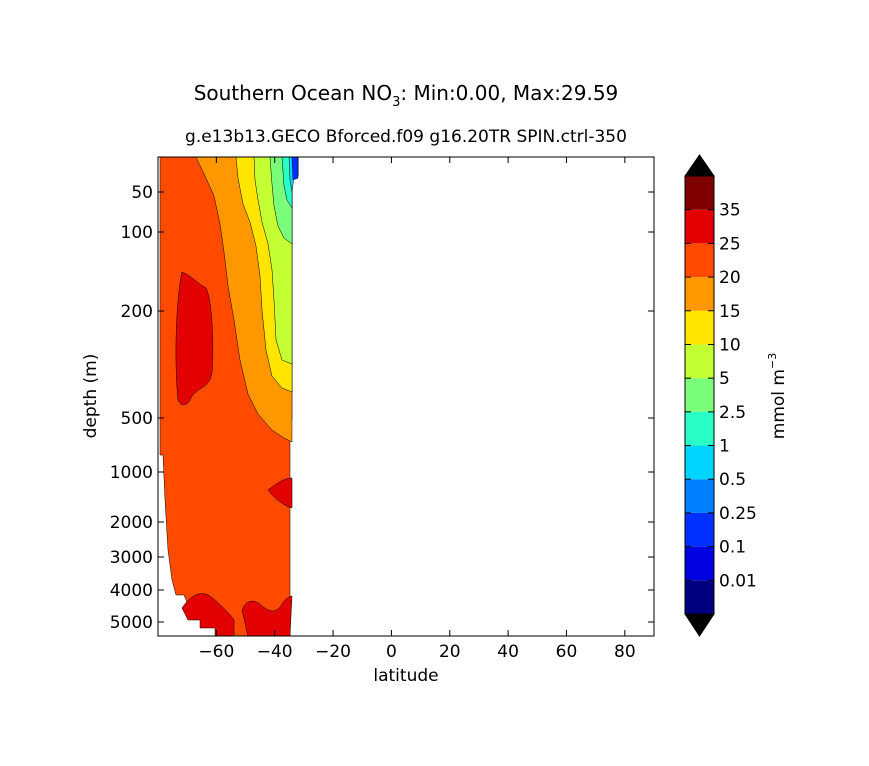  What do you see at coordinates (730, 312) in the screenshot?
I see `colorbar-tick-label: 15` at bounding box center [730, 312].